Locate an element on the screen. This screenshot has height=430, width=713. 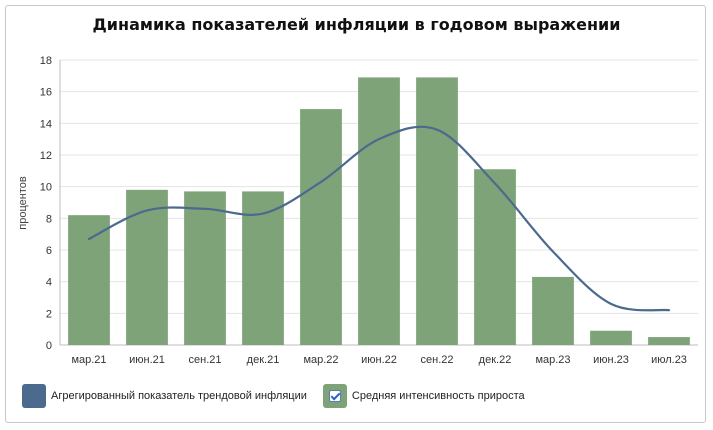
x-tick-label: мар.23 is located at coordinates (552, 360).